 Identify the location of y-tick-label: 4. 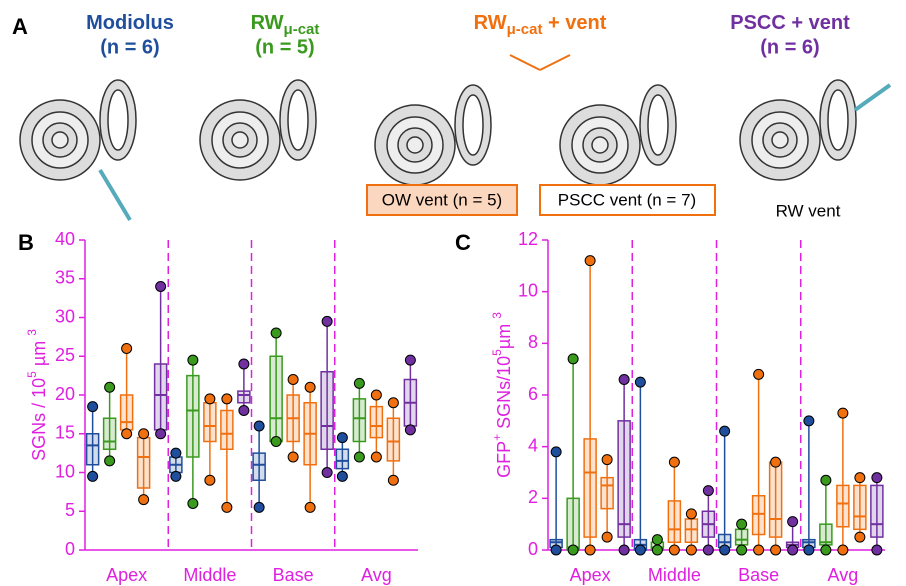
(533, 445).